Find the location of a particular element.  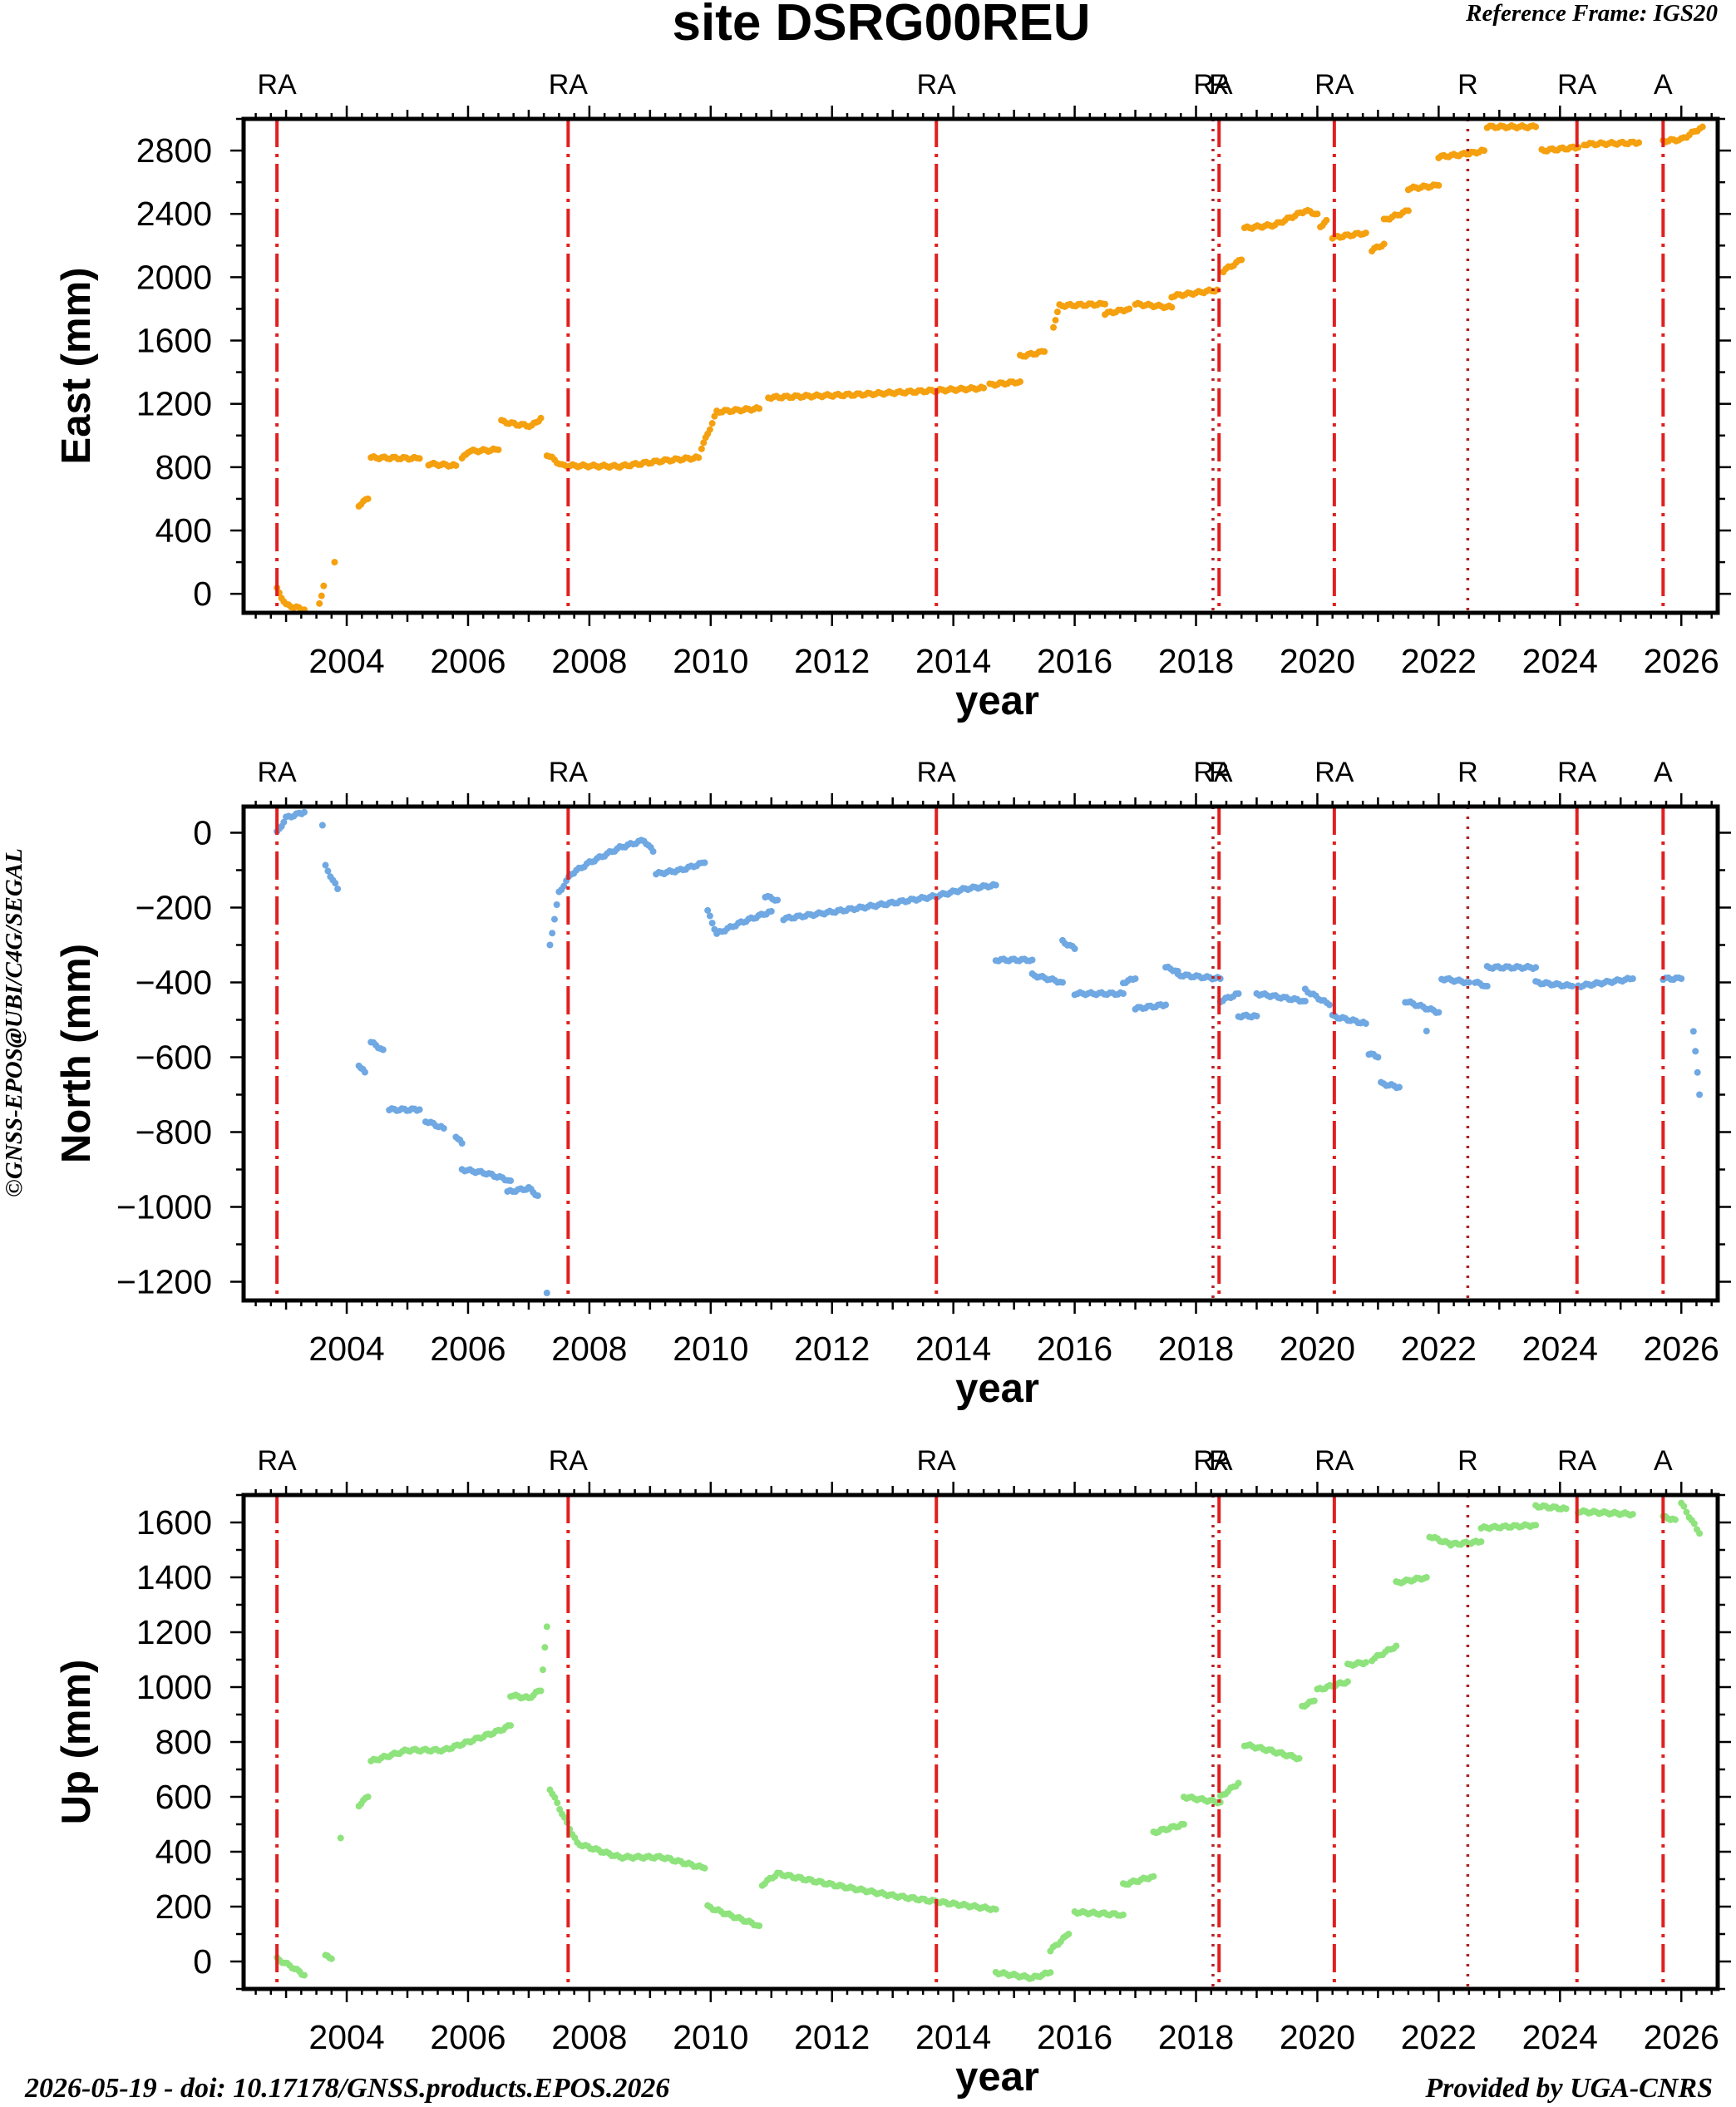

y-tick-label: −1200 is located at coordinates (164, 1282).